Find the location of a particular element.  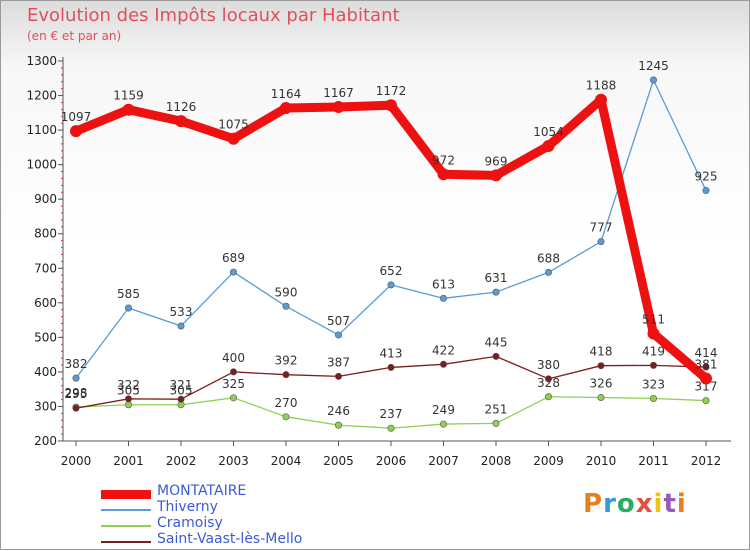

data-label: 246 is located at coordinates (338, 411).